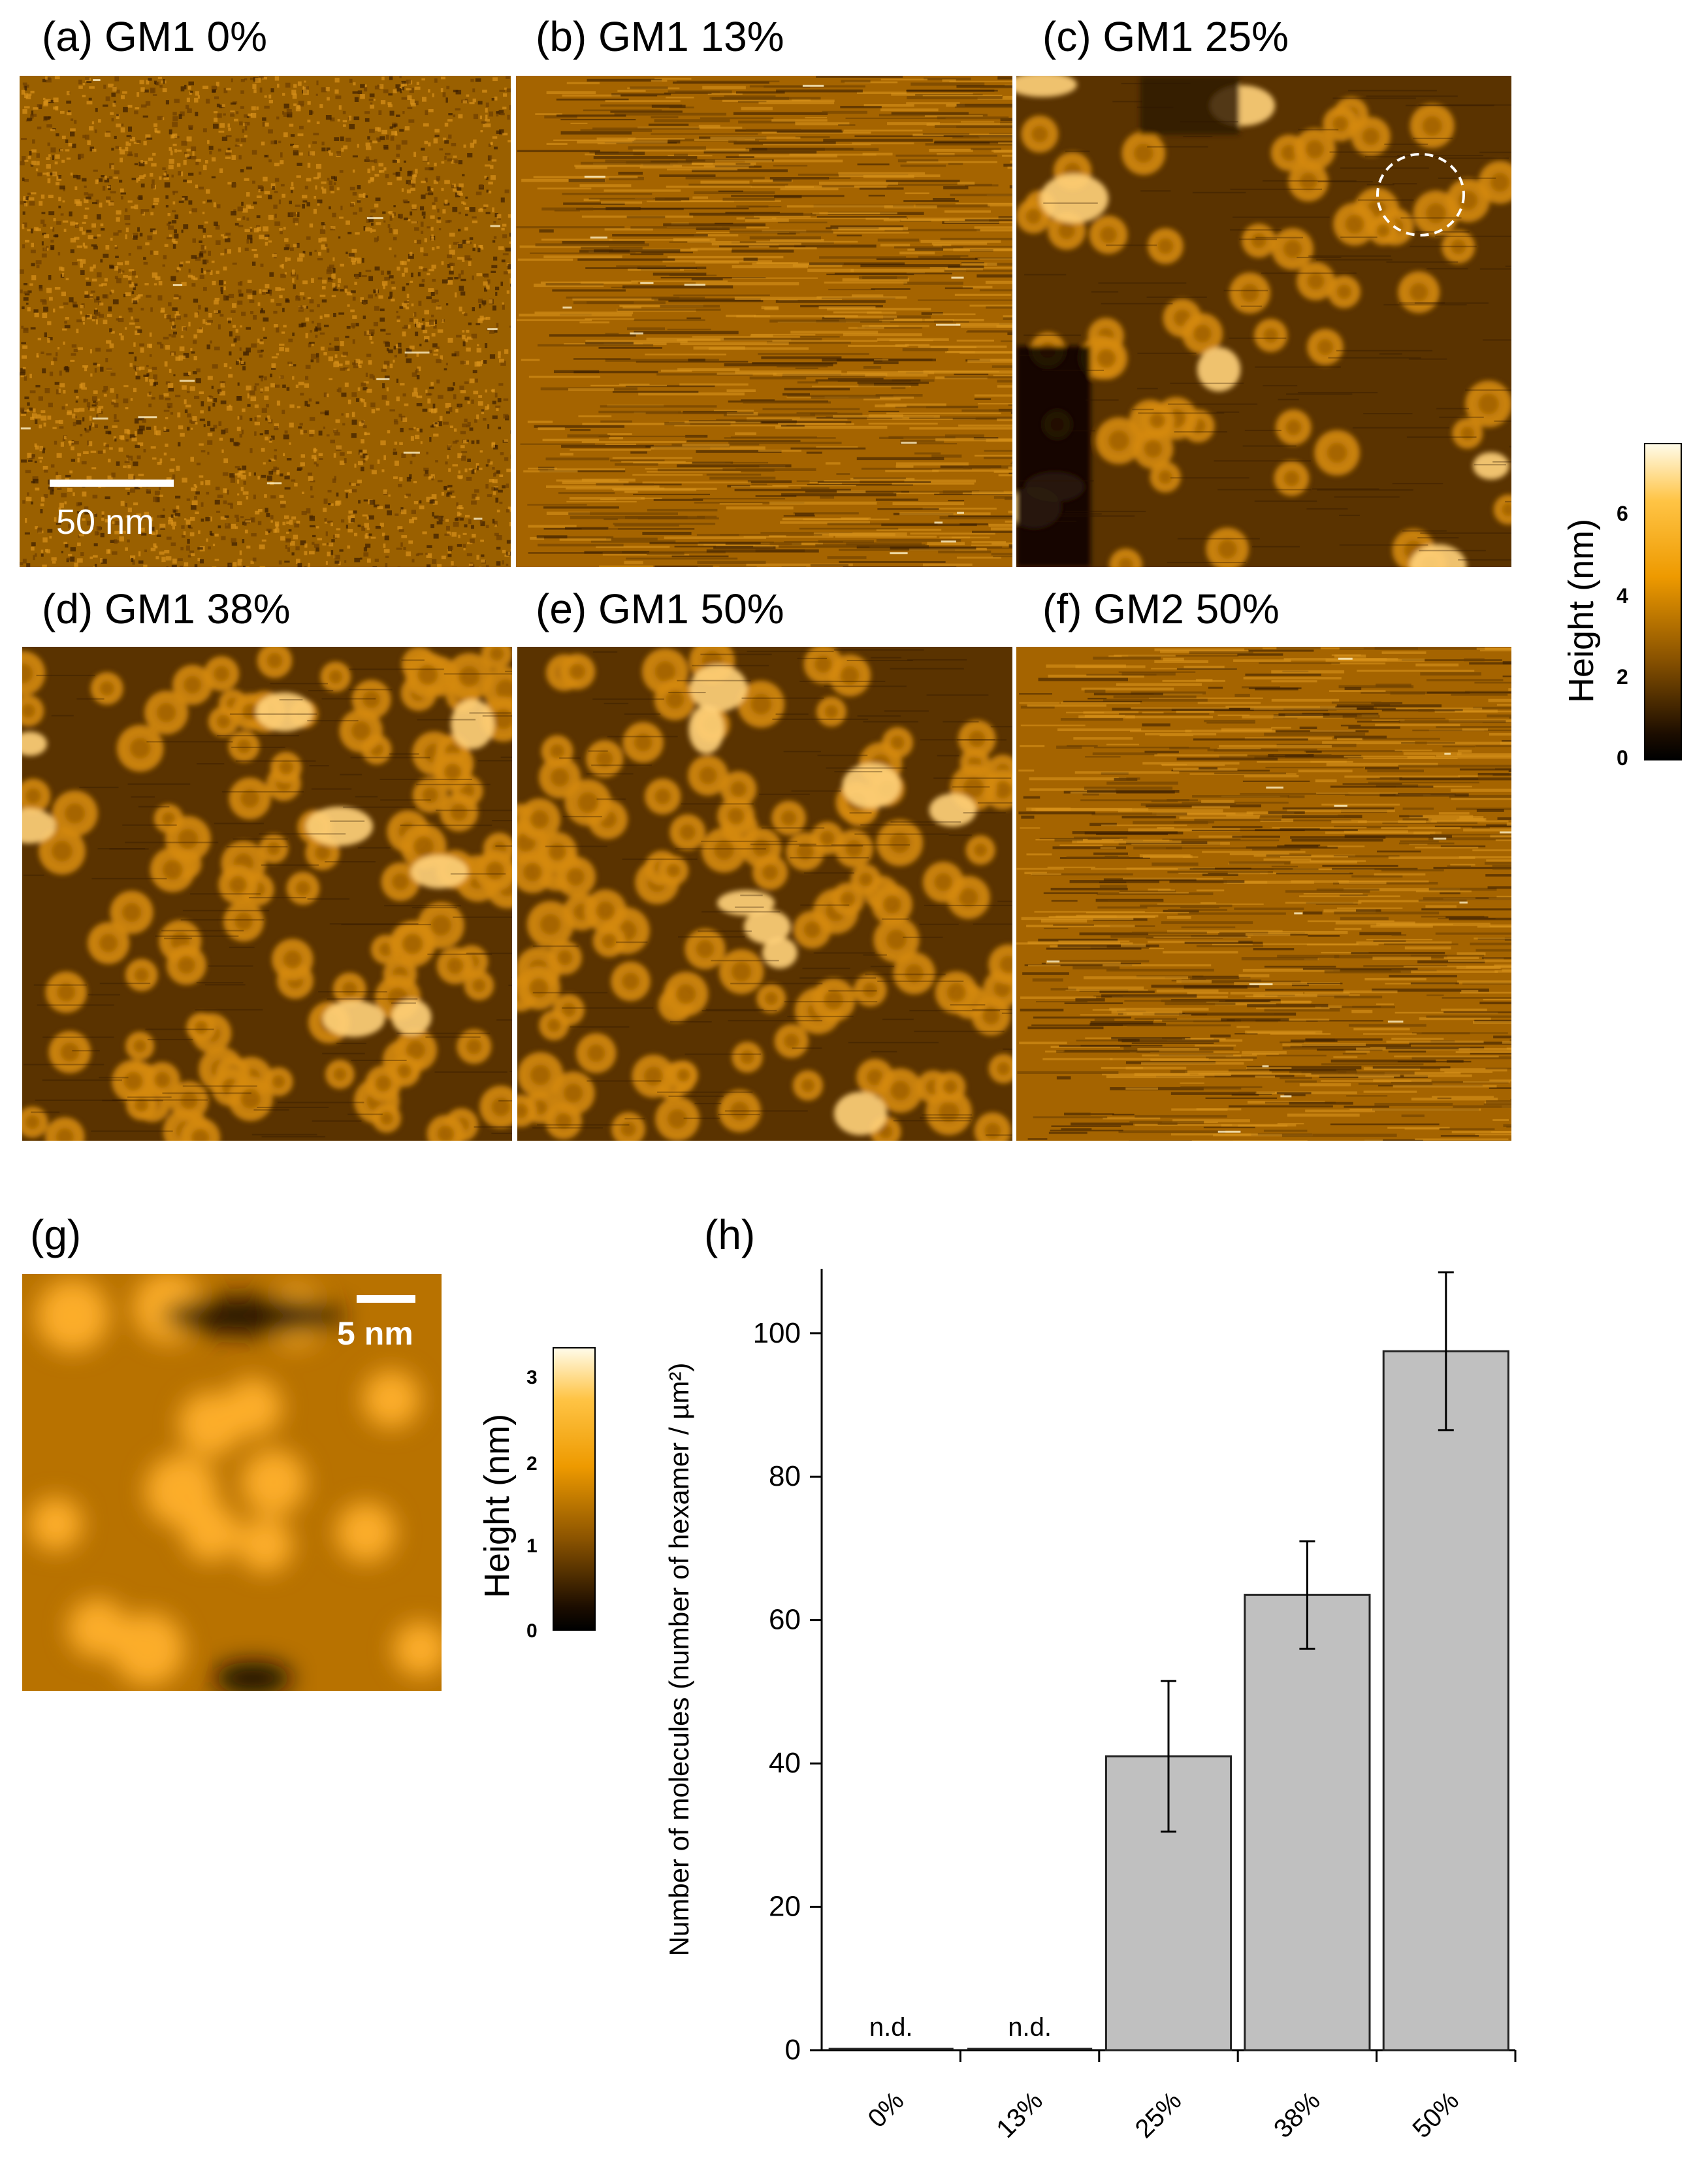  Describe the element at coordinates (1062, 608) in the screenshot. I see `panel-label: (f)` at that location.